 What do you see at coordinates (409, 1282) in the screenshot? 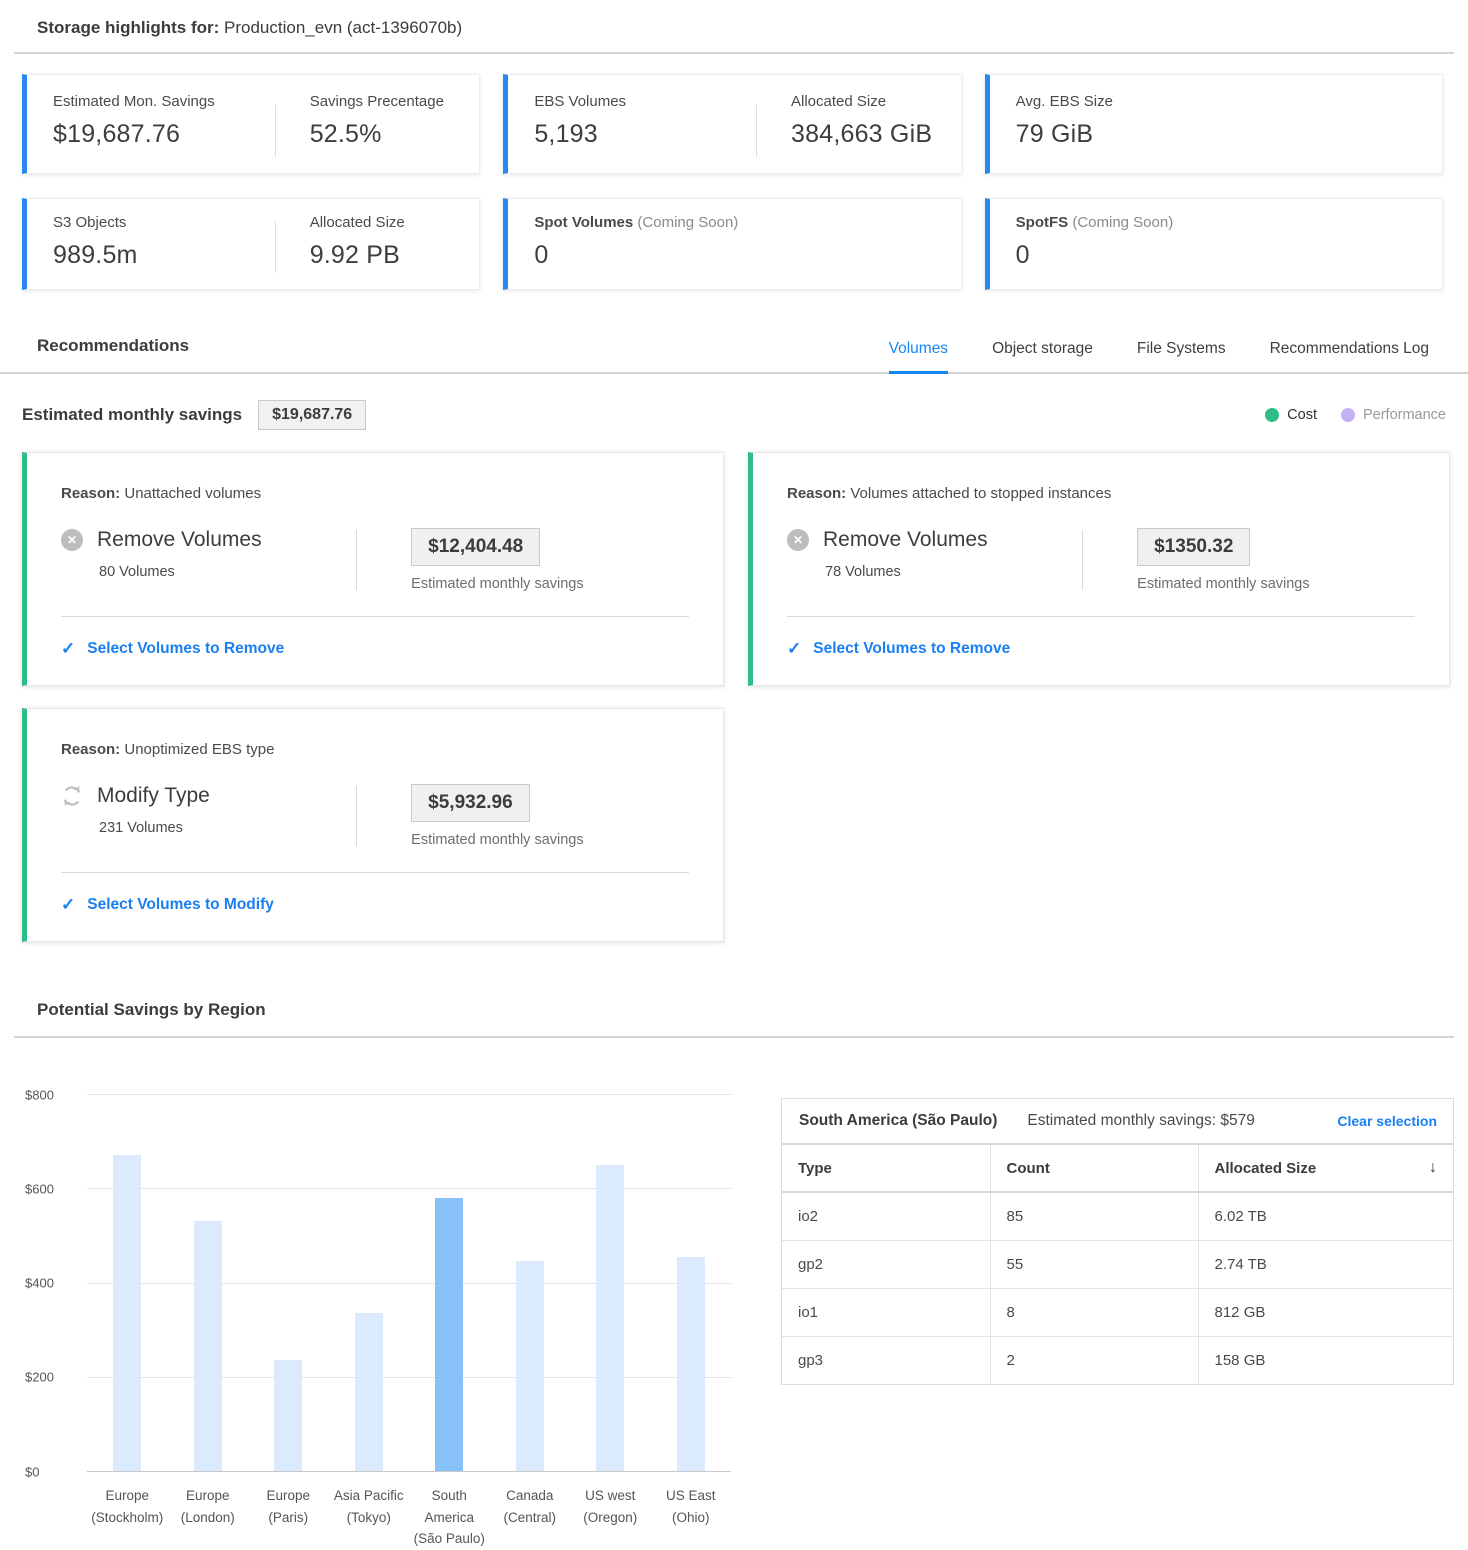
I see `bars` at bounding box center [409, 1282].